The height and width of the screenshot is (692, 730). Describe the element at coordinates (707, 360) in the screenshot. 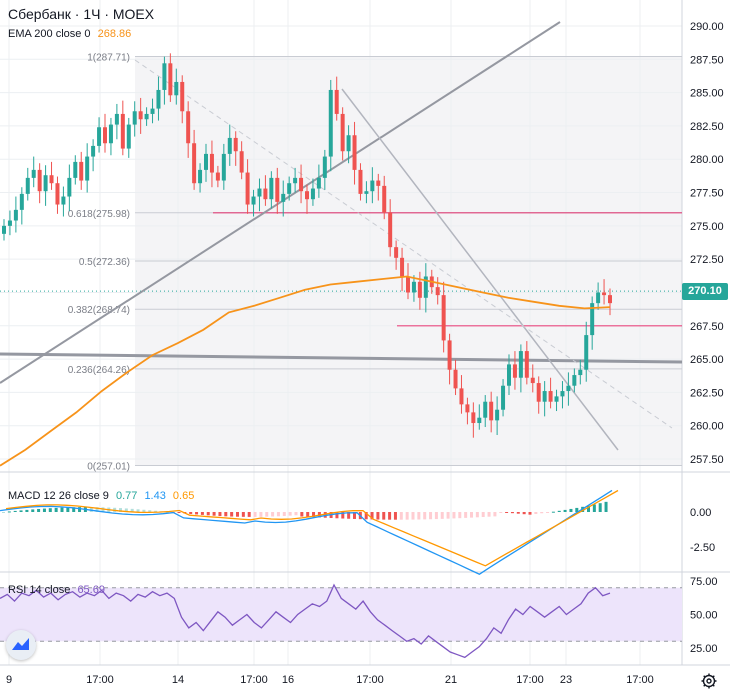

I see `price-tick-label: 265.00` at that location.